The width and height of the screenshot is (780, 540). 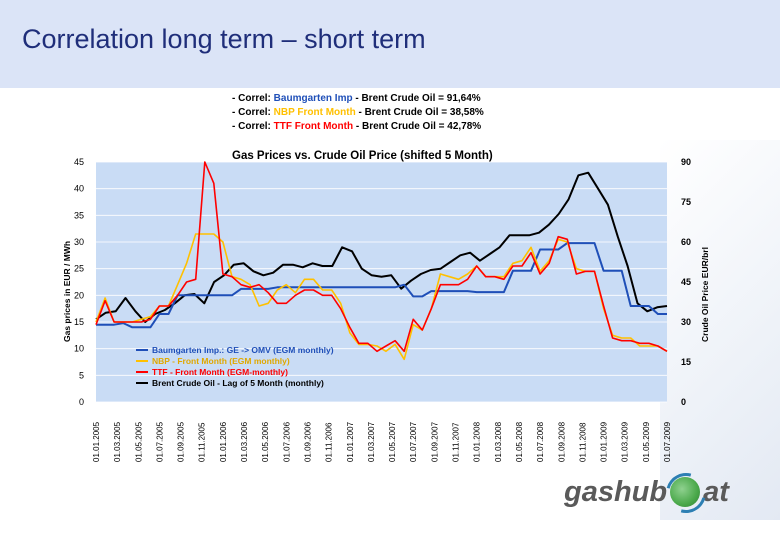 What do you see at coordinates (686, 202) in the screenshot?
I see `y-tick-label-right: 75` at bounding box center [686, 202].